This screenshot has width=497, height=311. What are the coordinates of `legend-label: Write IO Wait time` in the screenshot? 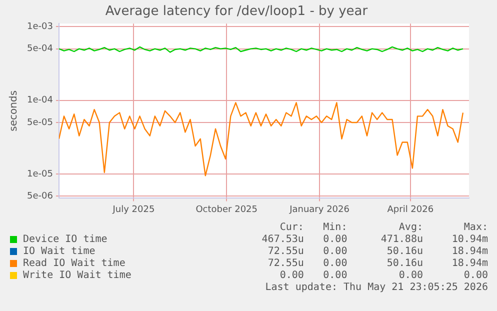 It's located at (77, 276).